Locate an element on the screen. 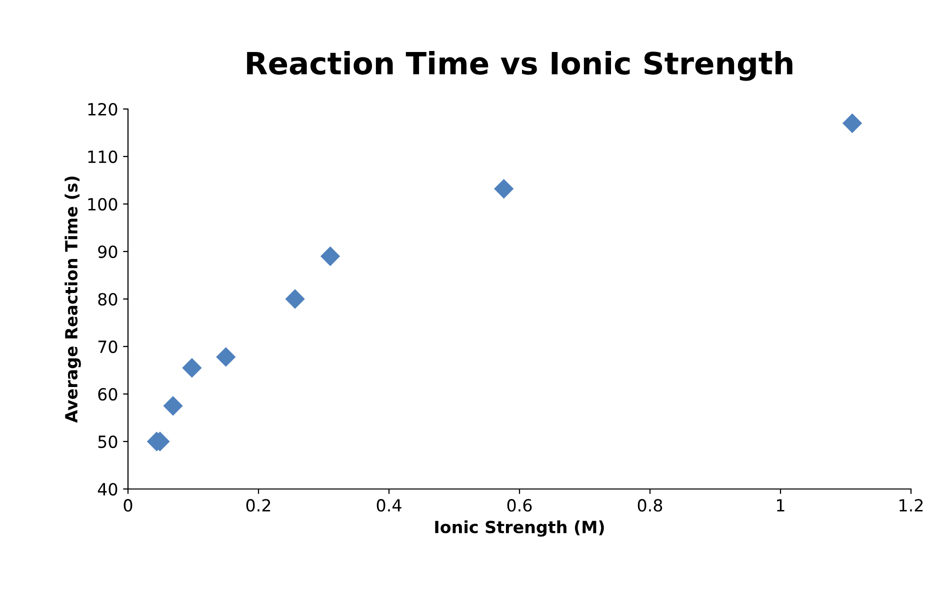 The width and height of the screenshot is (940, 590). x-tick-label: 0.6 is located at coordinates (519, 505).